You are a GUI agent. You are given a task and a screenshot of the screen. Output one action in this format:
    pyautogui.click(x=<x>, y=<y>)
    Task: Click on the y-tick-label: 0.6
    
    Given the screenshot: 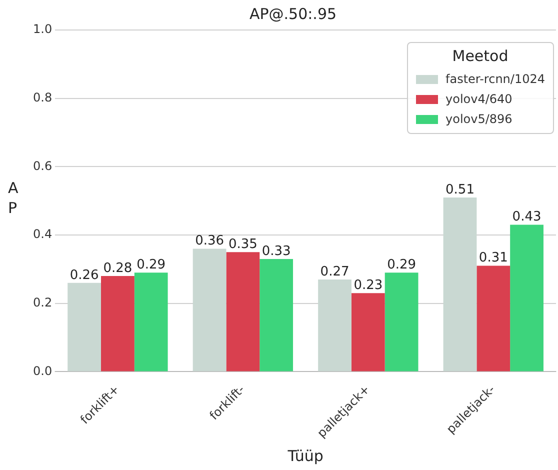 What is the action you would take?
    pyautogui.click(x=42, y=165)
    